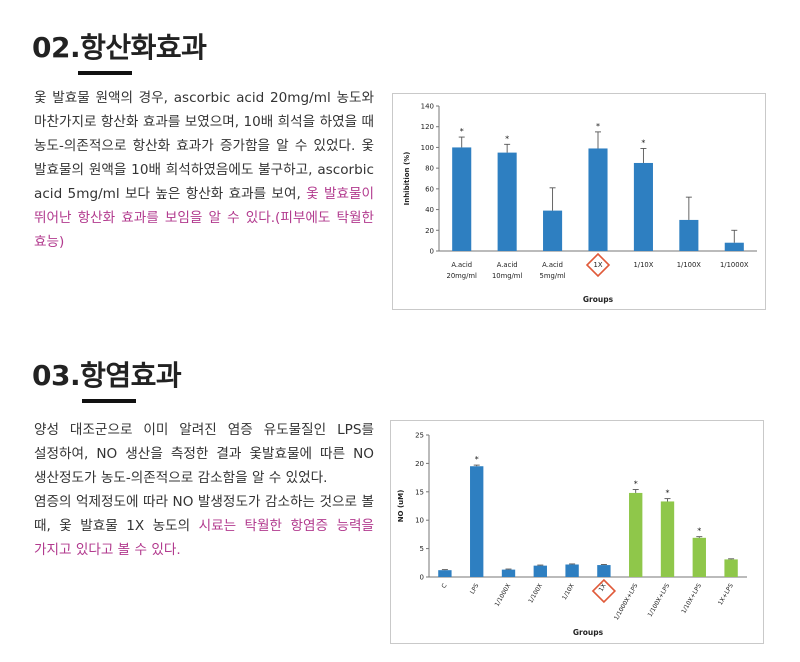  I want to click on y-tick-label: 60, so click(429, 189).